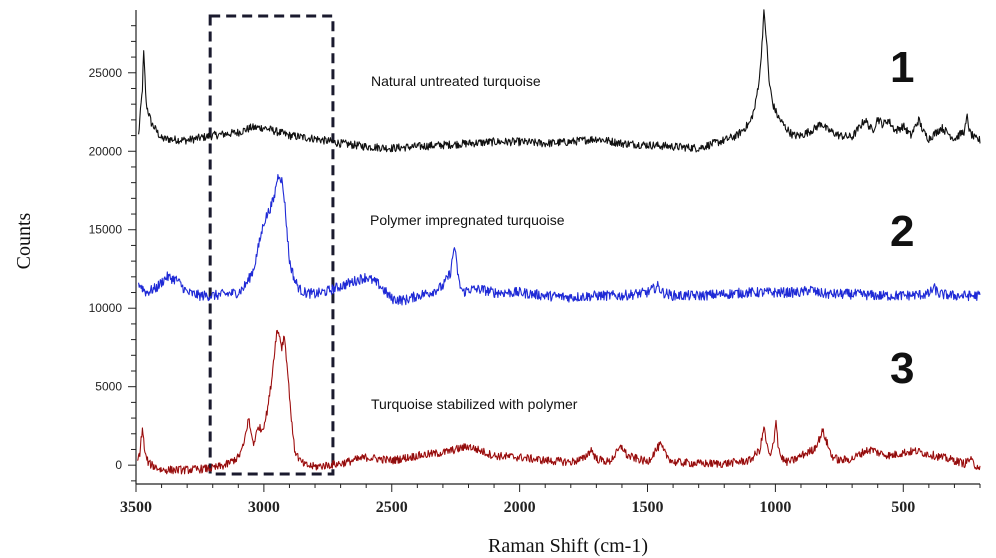 This screenshot has height=558, width=996. Describe the element at coordinates (136, 507) in the screenshot. I see `x-tick-label: 3500` at that location.